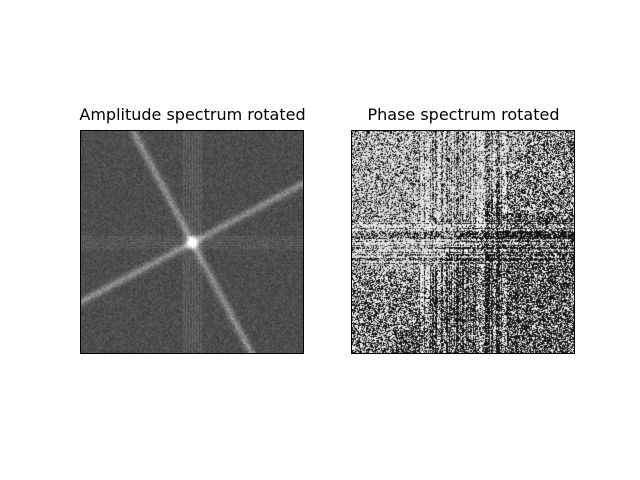 The height and width of the screenshot is (480, 640). Describe the element at coordinates (463, 114) in the screenshot. I see `phase-spectrum-title: Phase spectrum rotated` at that location.